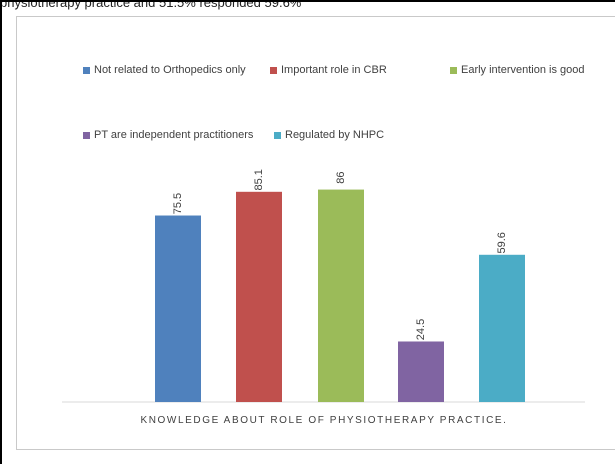 This screenshot has height=464, width=615. What do you see at coordinates (523, 70) in the screenshot?
I see `legend-label-3: Early intervention is good` at bounding box center [523, 70].